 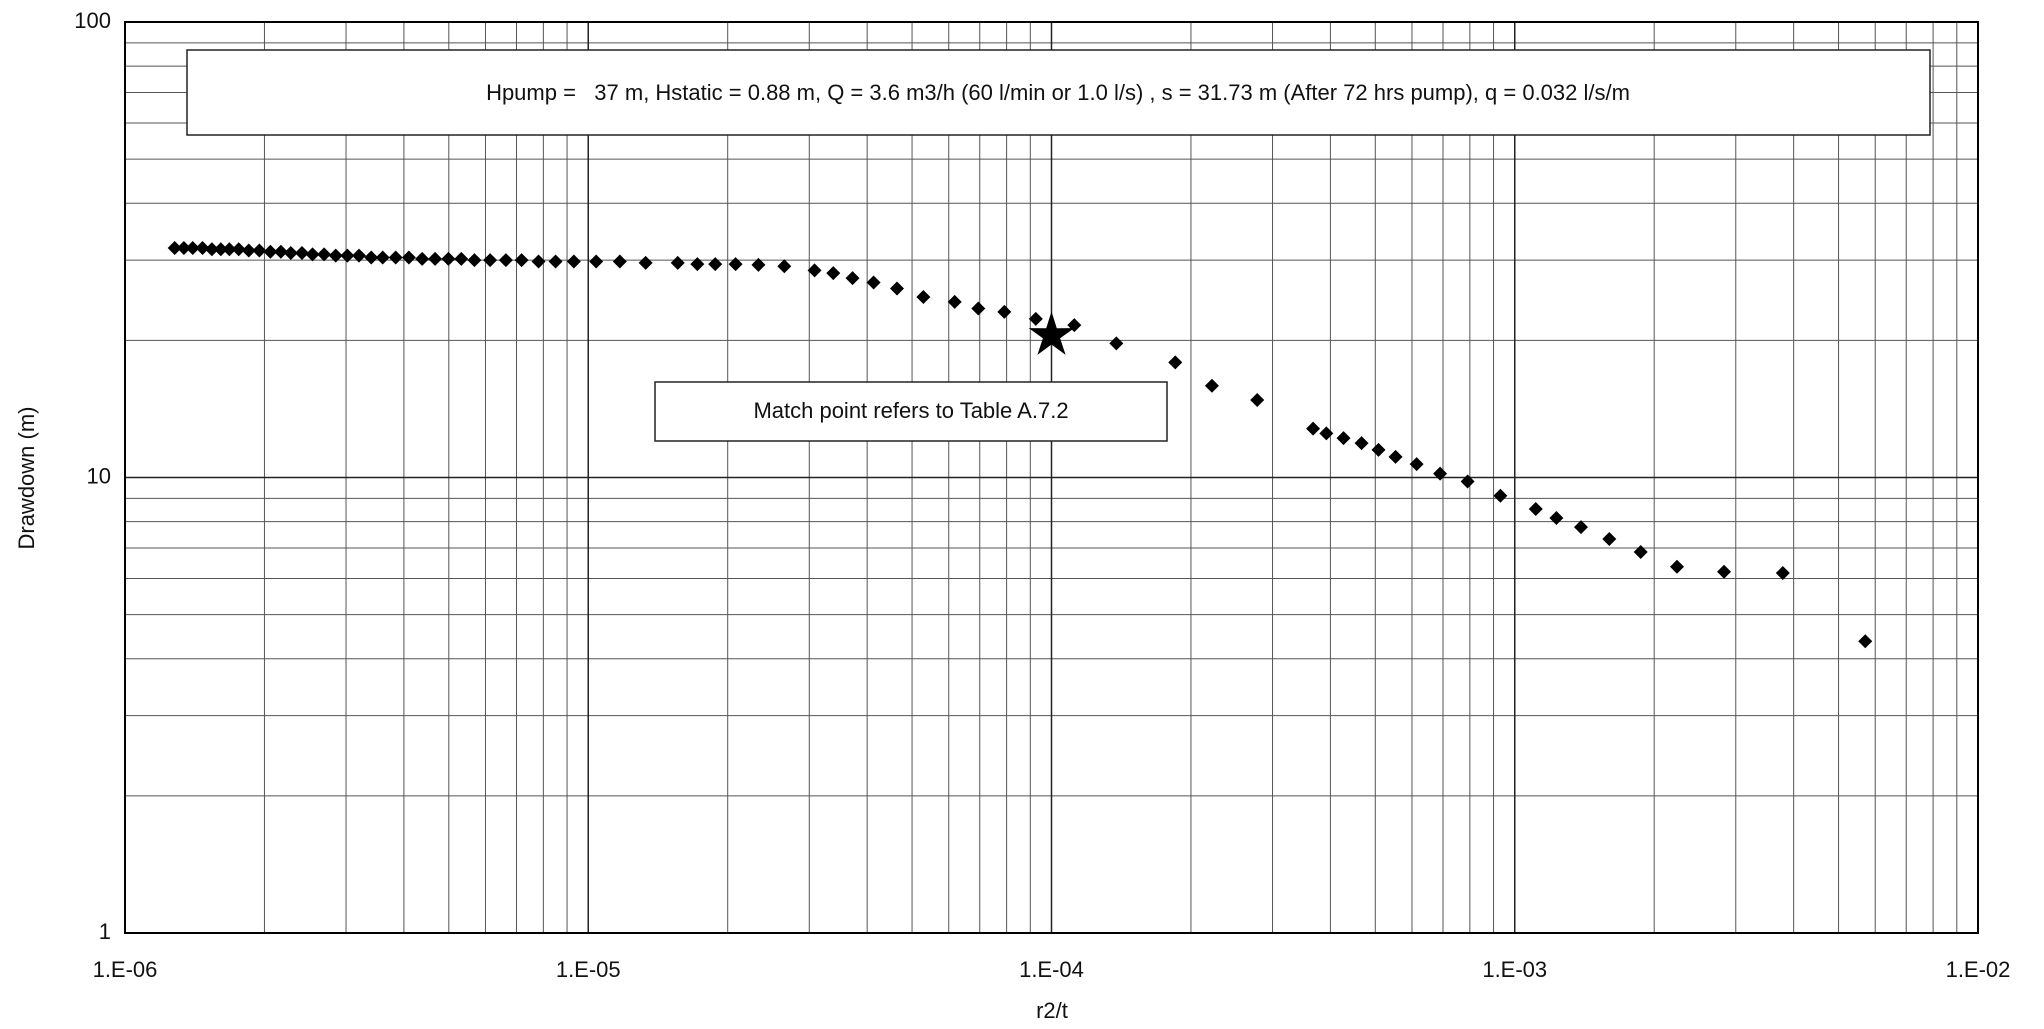 What do you see at coordinates (1514, 969) in the screenshot?
I see `x-tick-label: 1.E-03` at bounding box center [1514, 969].